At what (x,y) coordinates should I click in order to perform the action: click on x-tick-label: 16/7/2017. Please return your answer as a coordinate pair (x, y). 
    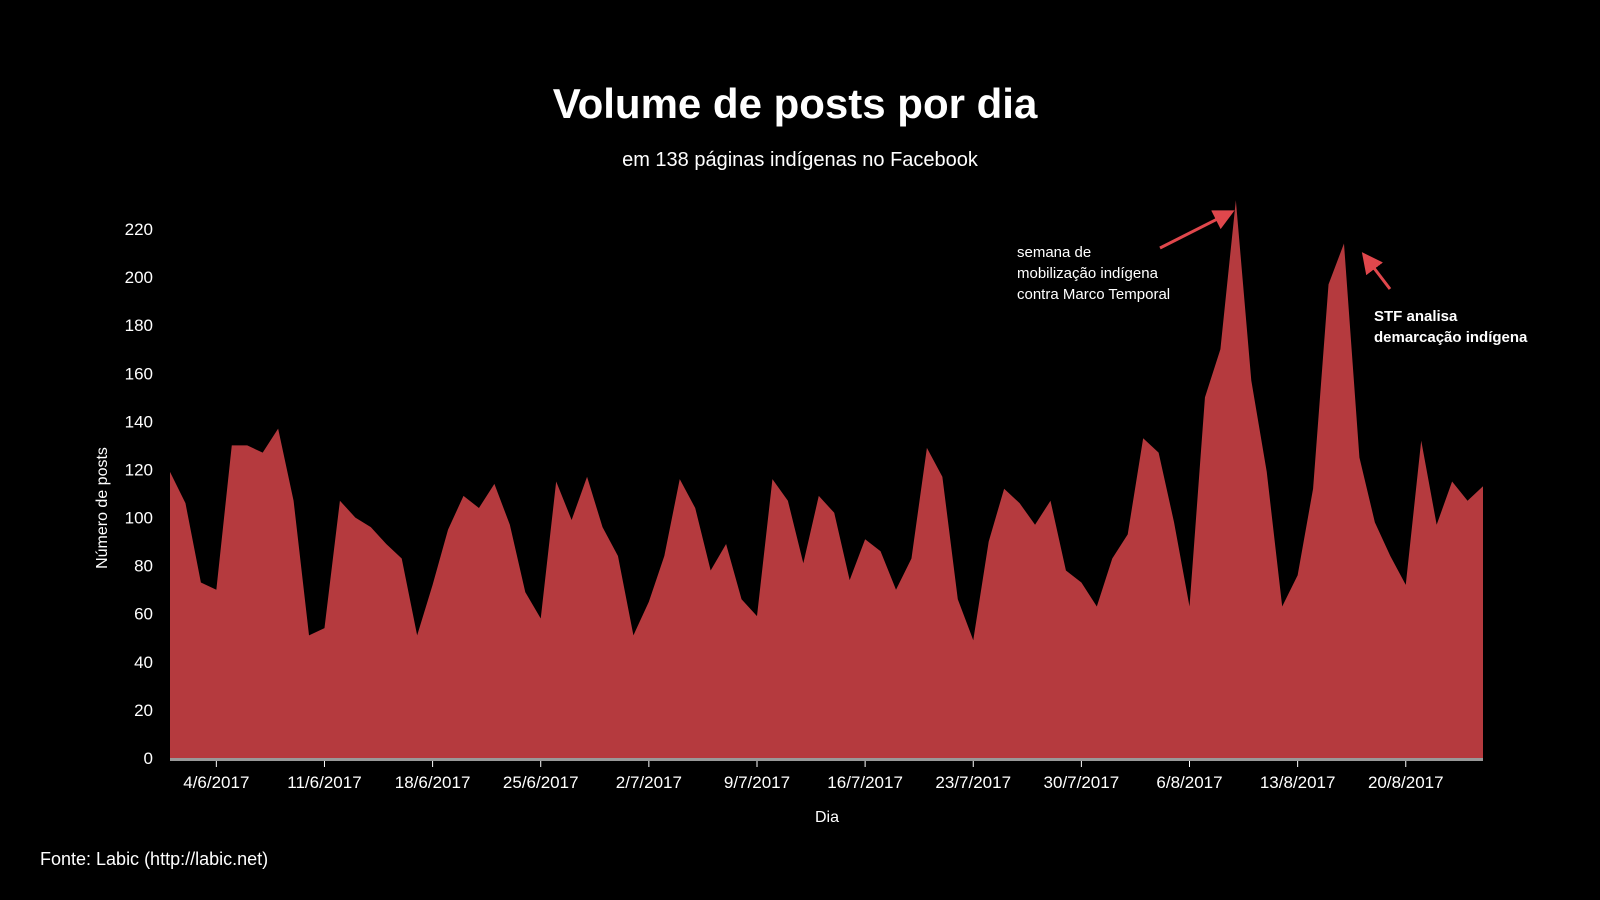
    Looking at the image, I should click on (865, 782).